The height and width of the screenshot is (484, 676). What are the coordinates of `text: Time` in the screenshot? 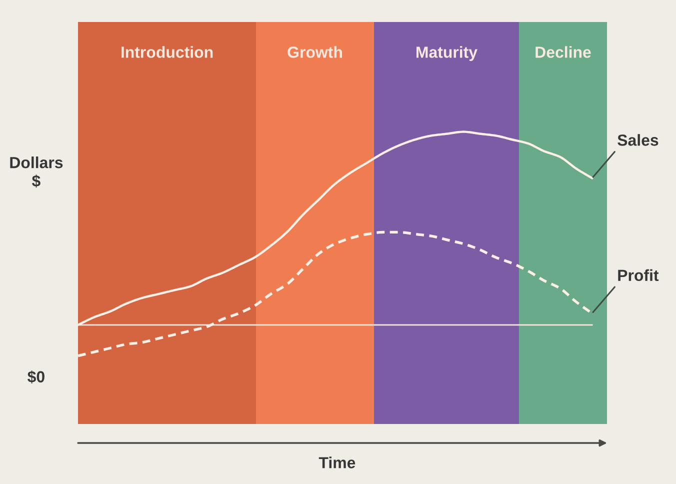 It's located at (337, 462).